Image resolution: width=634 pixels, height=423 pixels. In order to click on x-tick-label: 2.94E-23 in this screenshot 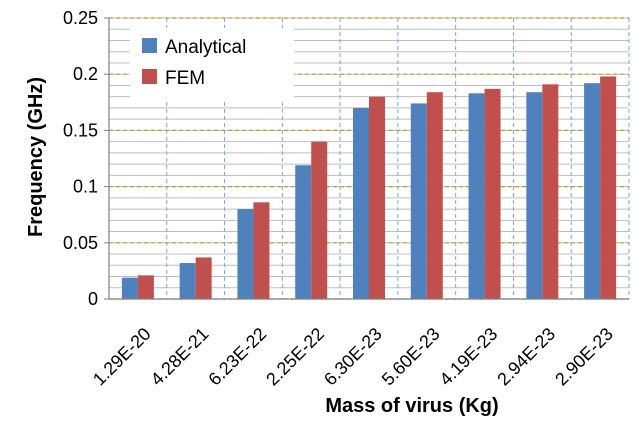, I will do `click(526, 357)`.